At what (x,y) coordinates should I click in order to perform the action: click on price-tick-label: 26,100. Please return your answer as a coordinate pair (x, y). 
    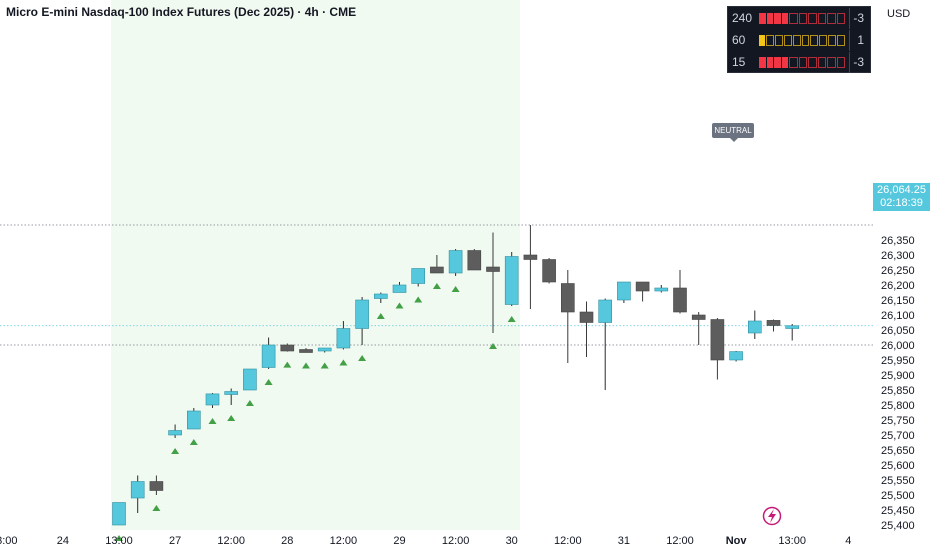
    Looking at the image, I should click on (898, 316).